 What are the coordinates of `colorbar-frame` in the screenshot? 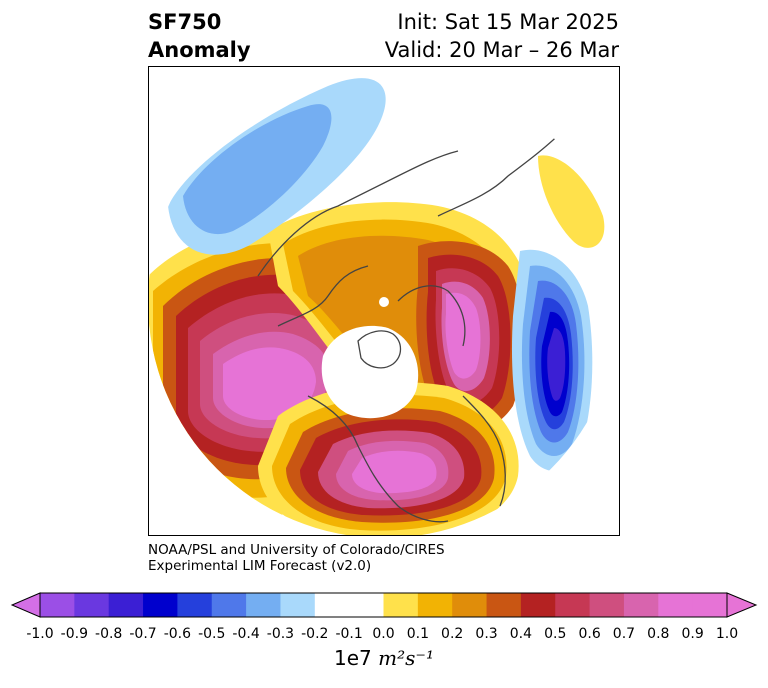 It's located at (383, 605).